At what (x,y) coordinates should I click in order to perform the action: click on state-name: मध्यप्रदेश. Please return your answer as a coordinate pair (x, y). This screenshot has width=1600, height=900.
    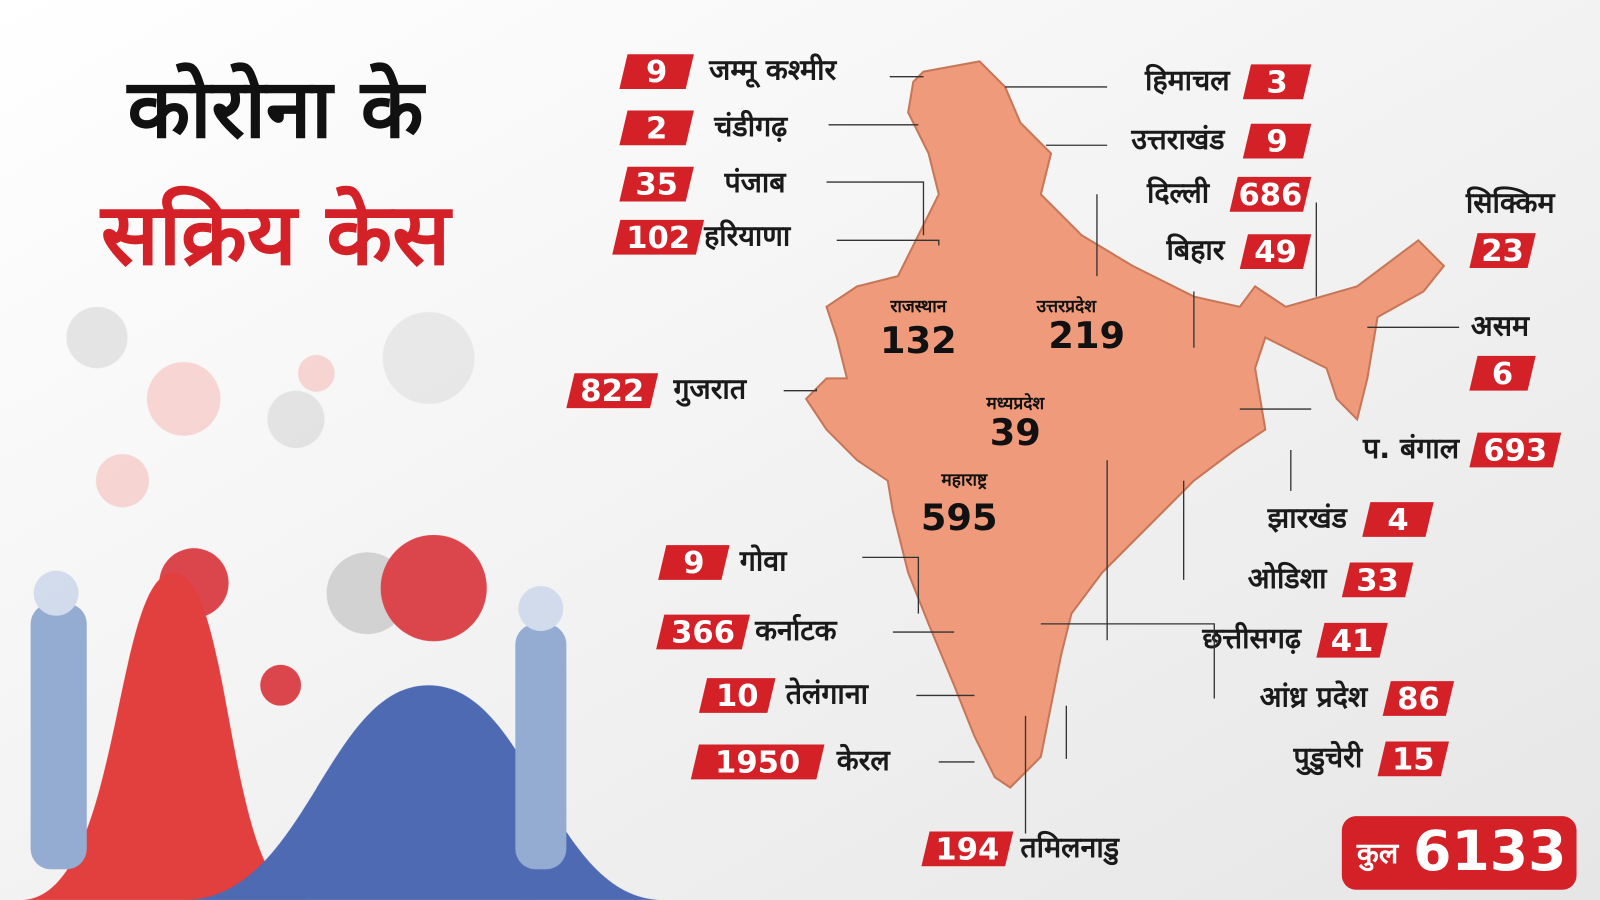
    Looking at the image, I should click on (1015, 403).